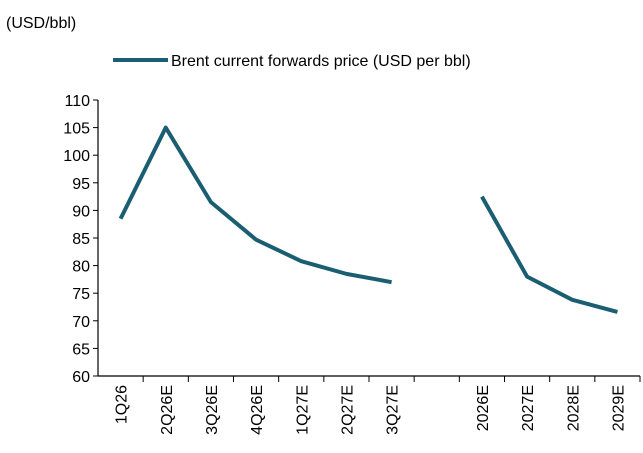  Describe the element at coordinates (41, 23) in the screenshot. I see `y-axis-label: (USD/bbl)` at that location.